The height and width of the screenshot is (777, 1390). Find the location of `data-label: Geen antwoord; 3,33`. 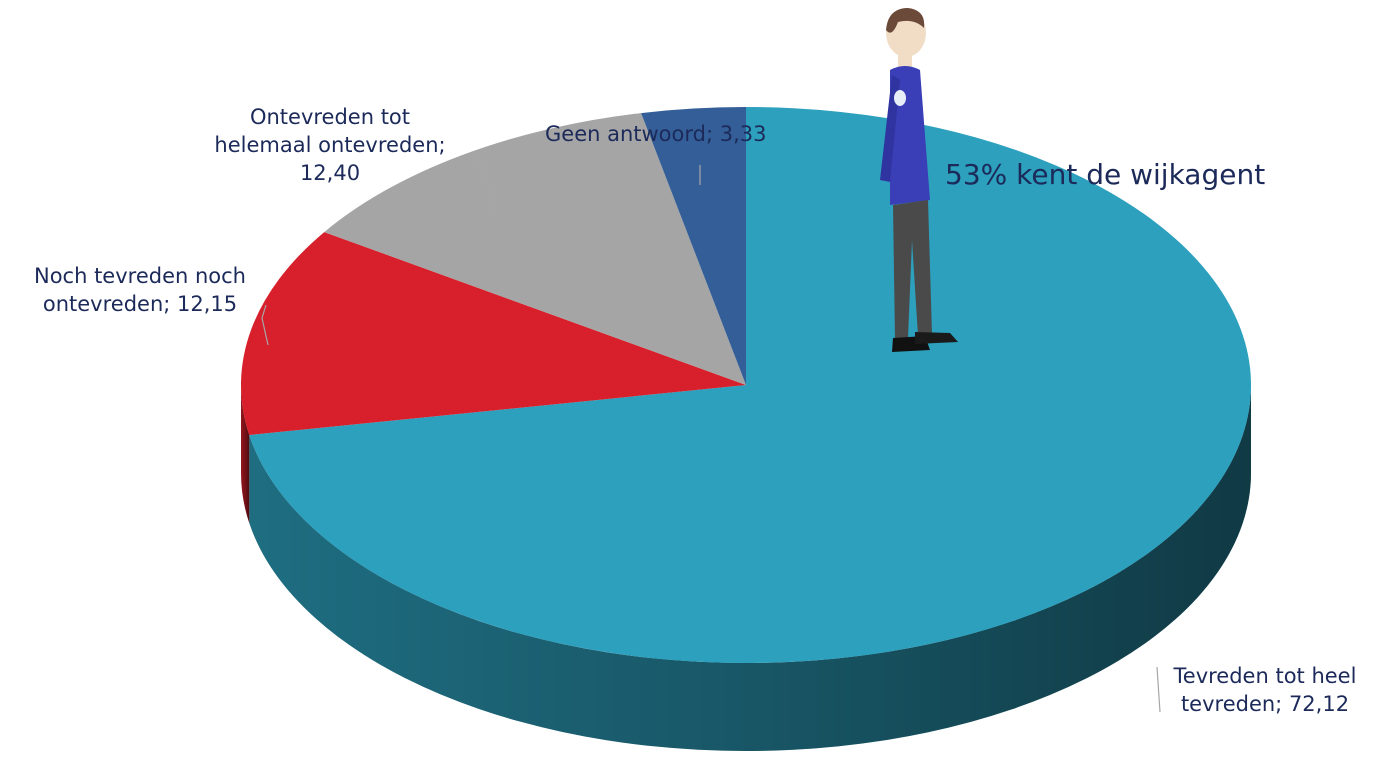

data-label: Geen antwoord; 3,33 is located at coordinates (656, 134).